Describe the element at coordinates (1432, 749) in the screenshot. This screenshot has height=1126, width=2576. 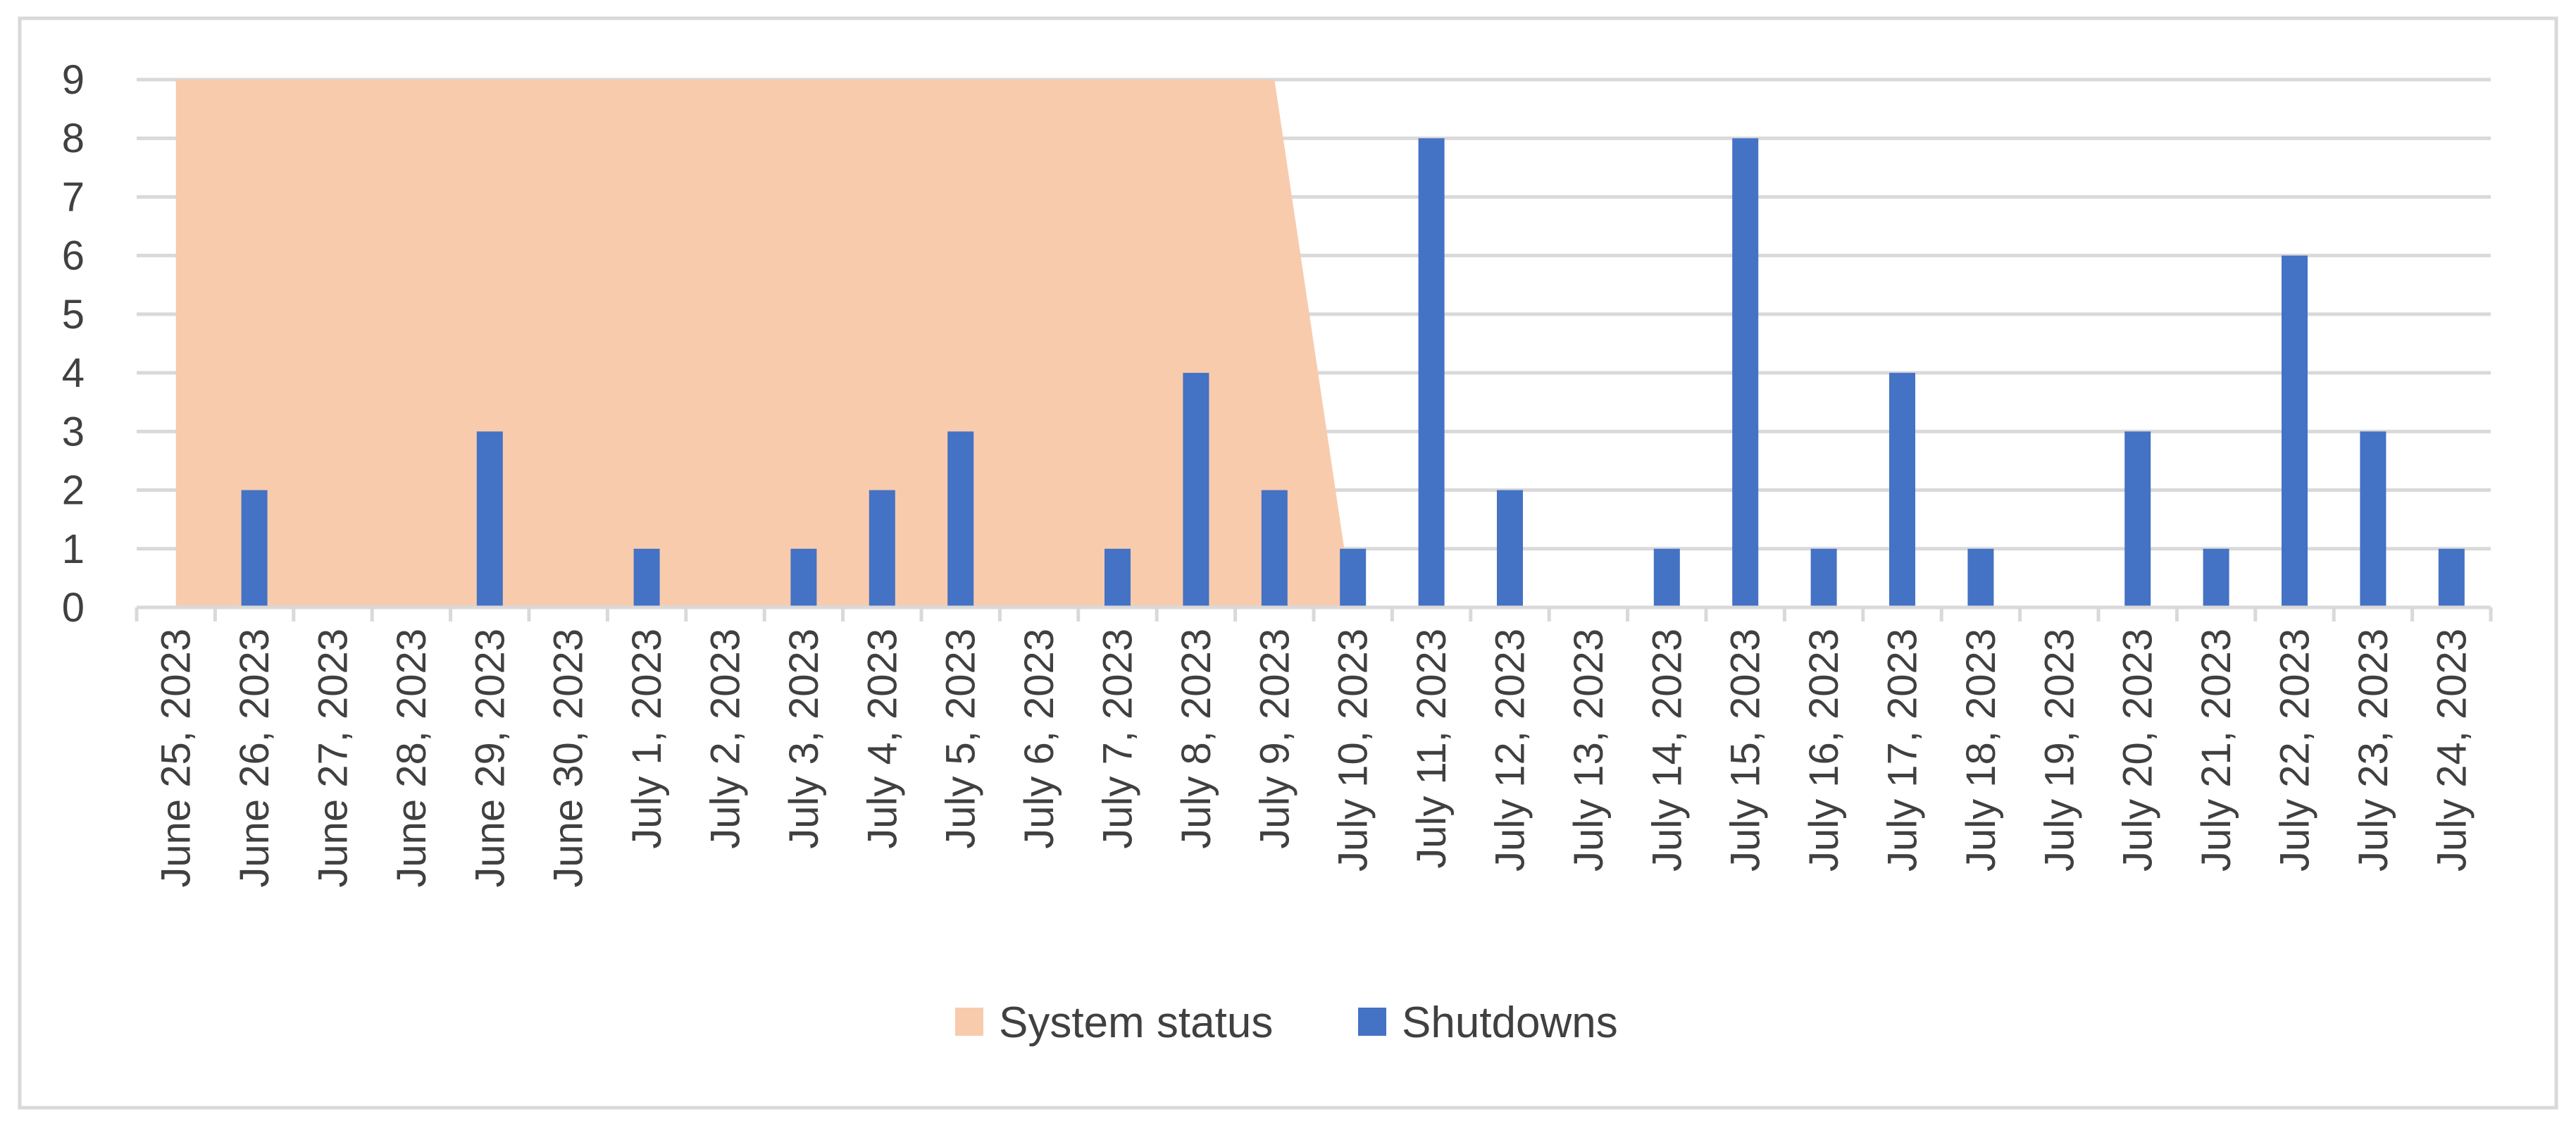
I see `x-tick-label: July 11, 2023` at that location.